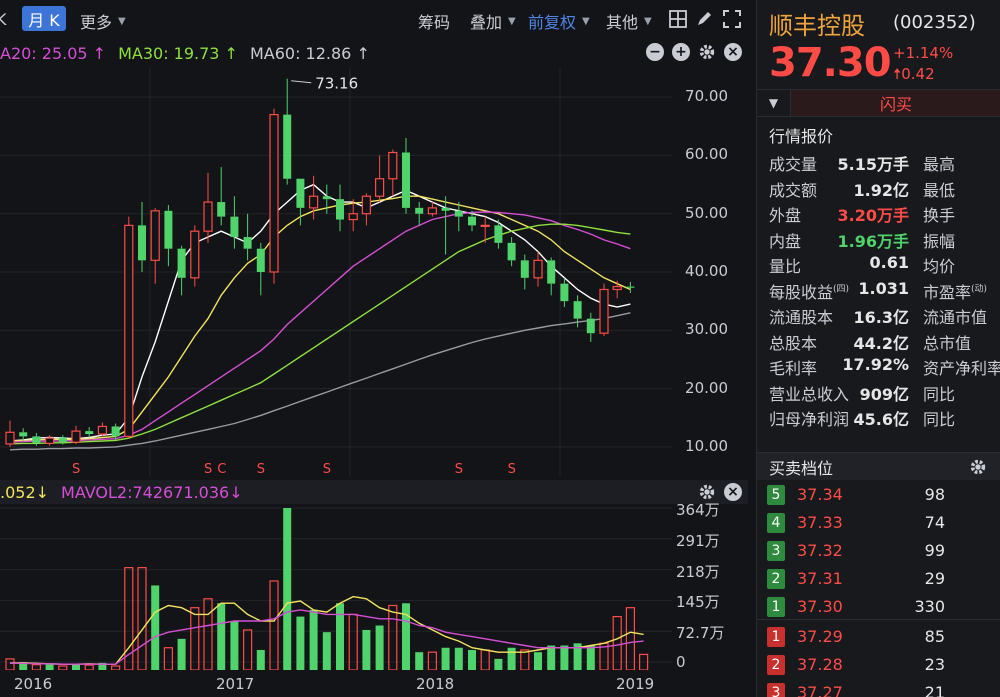 The height and width of the screenshot is (697, 1000). What do you see at coordinates (434, 22) in the screenshot?
I see `chip-distribution-button: 筹码` at bounding box center [434, 22].